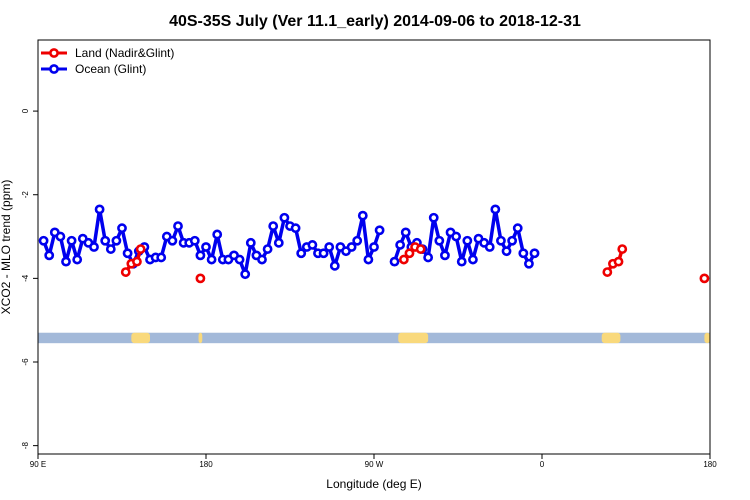 This screenshot has height=500, width=750. What do you see at coordinates (25, 195) in the screenshot?
I see `y-tick-label: -2` at bounding box center [25, 195].